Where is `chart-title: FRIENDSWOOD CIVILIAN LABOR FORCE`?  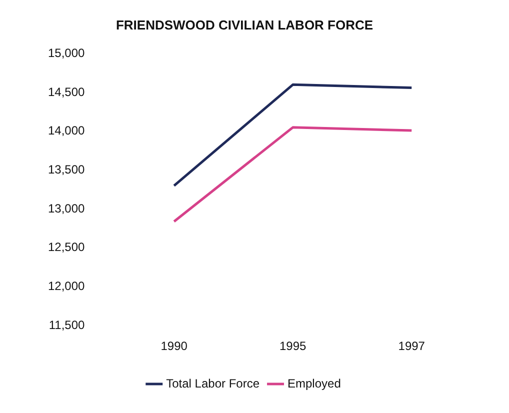
chart-title: FRIENDSWOOD CIVILIAN LABOR FORCE is located at coordinates (245, 24).